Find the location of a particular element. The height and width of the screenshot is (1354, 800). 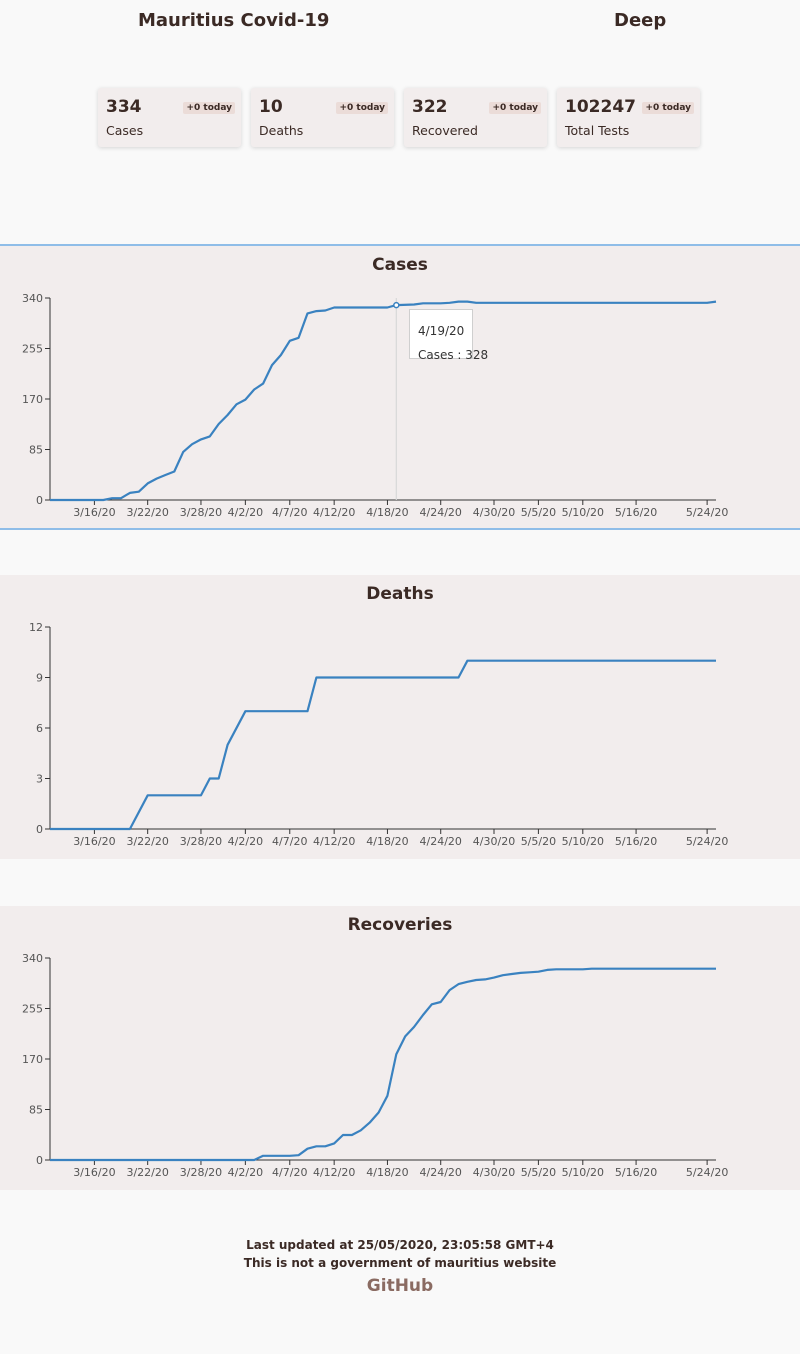

stat-value: 10 is located at coordinates (271, 107).